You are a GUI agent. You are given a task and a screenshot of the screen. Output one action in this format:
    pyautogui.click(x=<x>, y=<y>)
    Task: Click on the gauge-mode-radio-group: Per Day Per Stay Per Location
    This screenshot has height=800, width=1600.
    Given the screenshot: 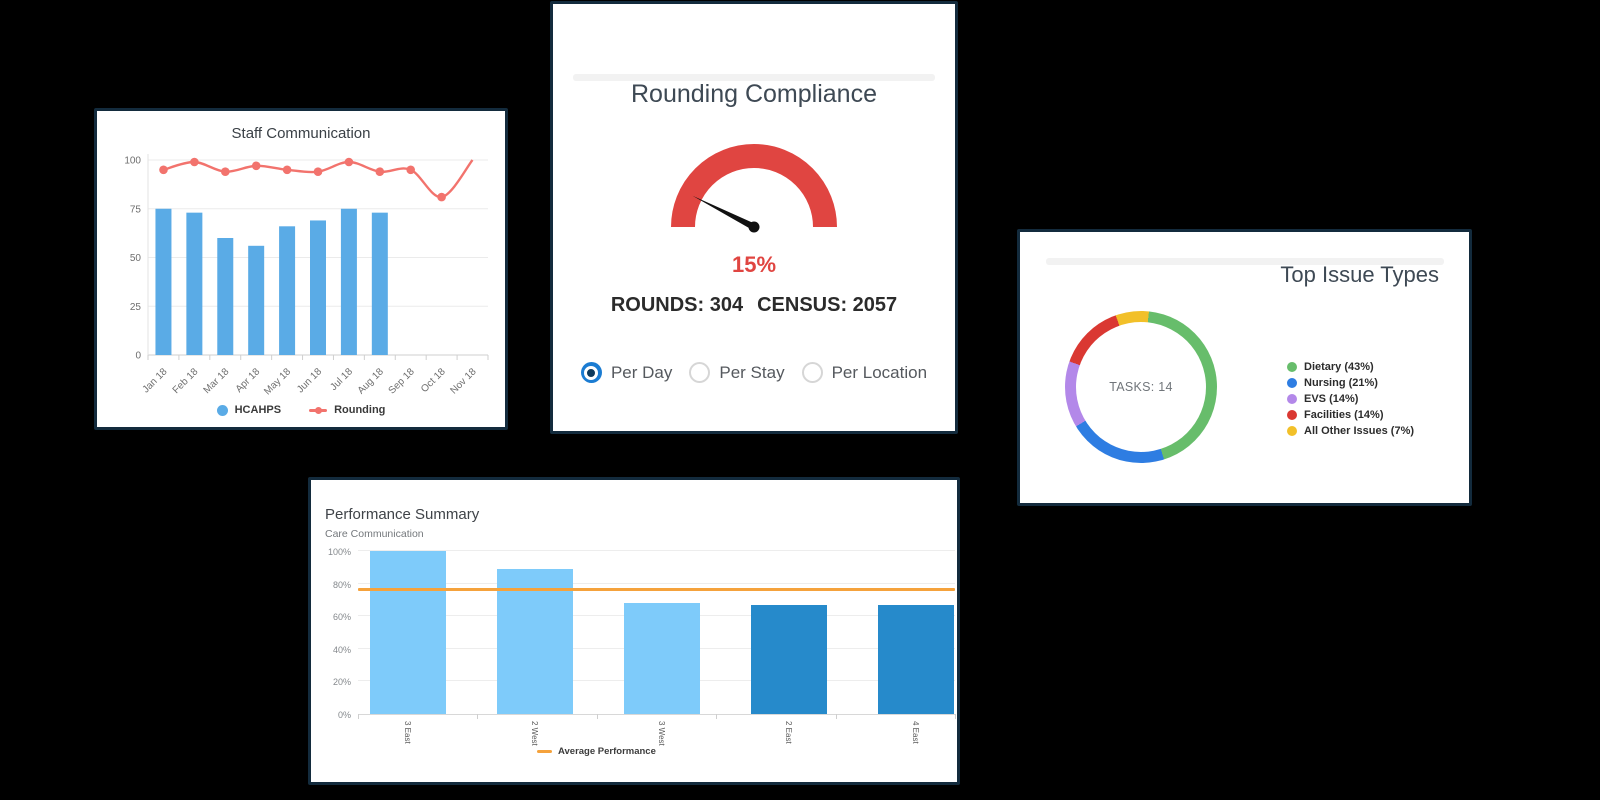 What is the action you would take?
    pyautogui.click(x=754, y=372)
    